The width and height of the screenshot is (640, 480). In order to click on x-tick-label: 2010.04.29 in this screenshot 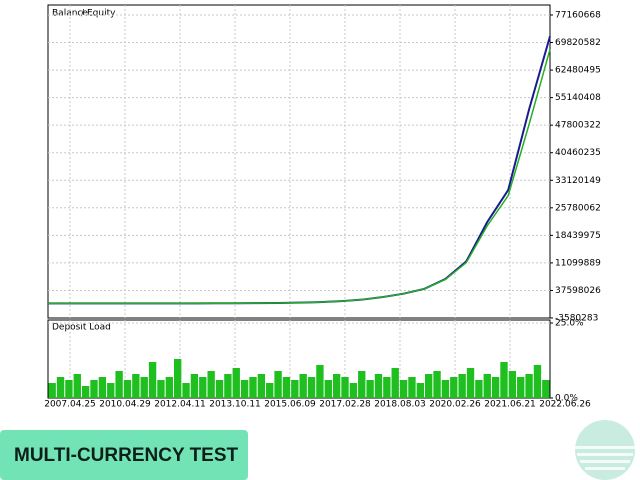, I will do `click(125, 405)`.